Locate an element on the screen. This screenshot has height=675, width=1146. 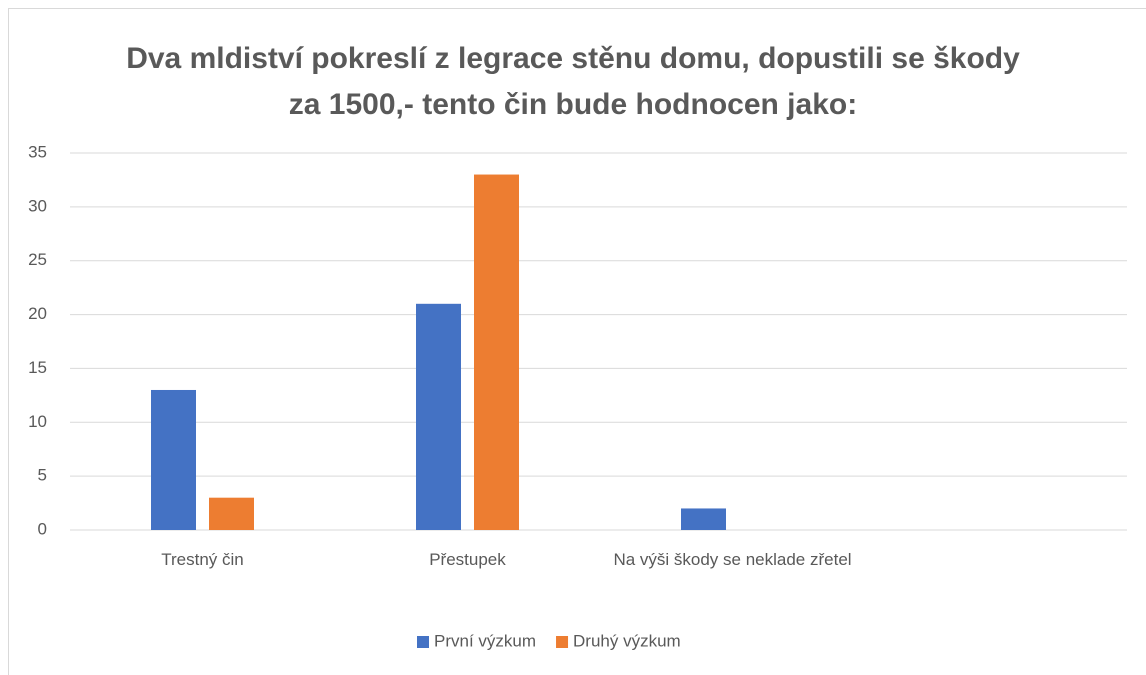
y-tick-label: 35 is located at coordinates (37, 151).